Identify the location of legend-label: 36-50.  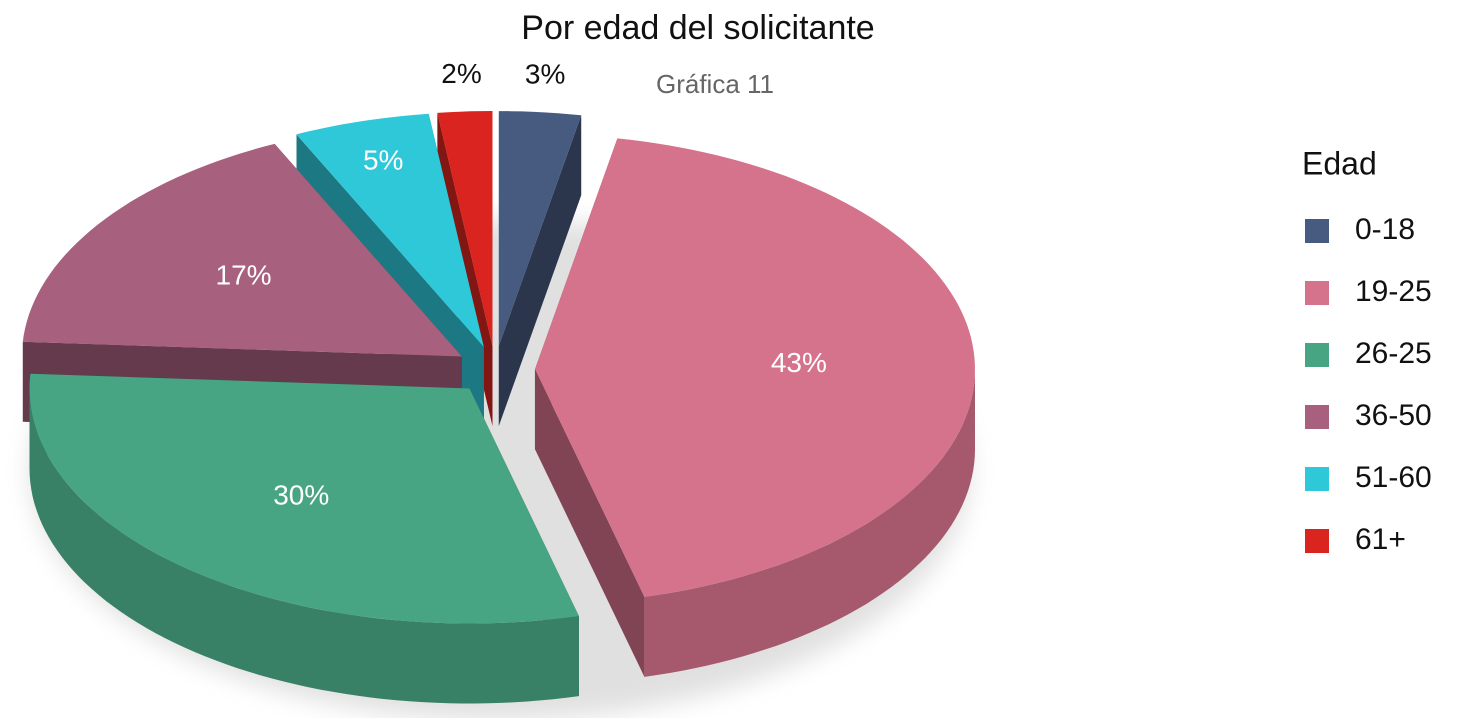
(1393, 415).